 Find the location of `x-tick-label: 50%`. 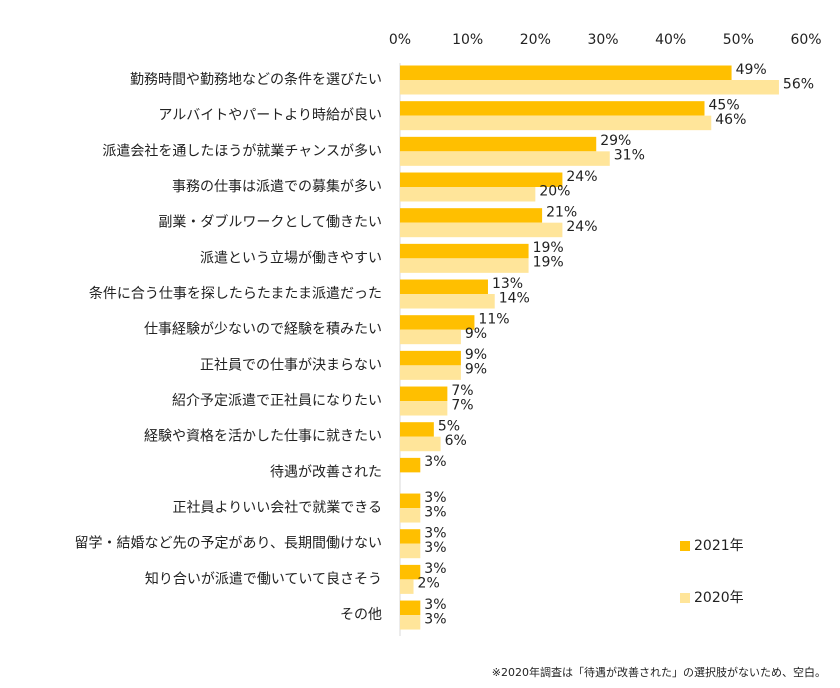

x-tick-label: 50% is located at coordinates (738, 40).